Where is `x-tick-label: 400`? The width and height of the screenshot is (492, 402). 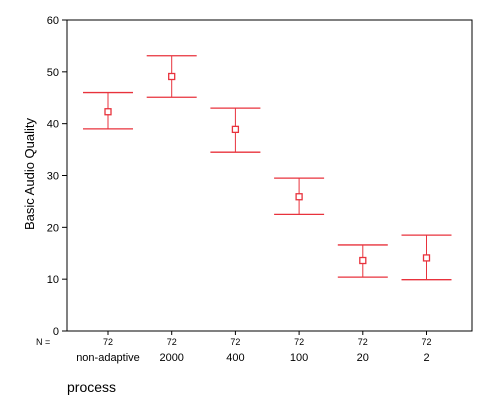
x-tick-label: 400 is located at coordinates (235, 358).